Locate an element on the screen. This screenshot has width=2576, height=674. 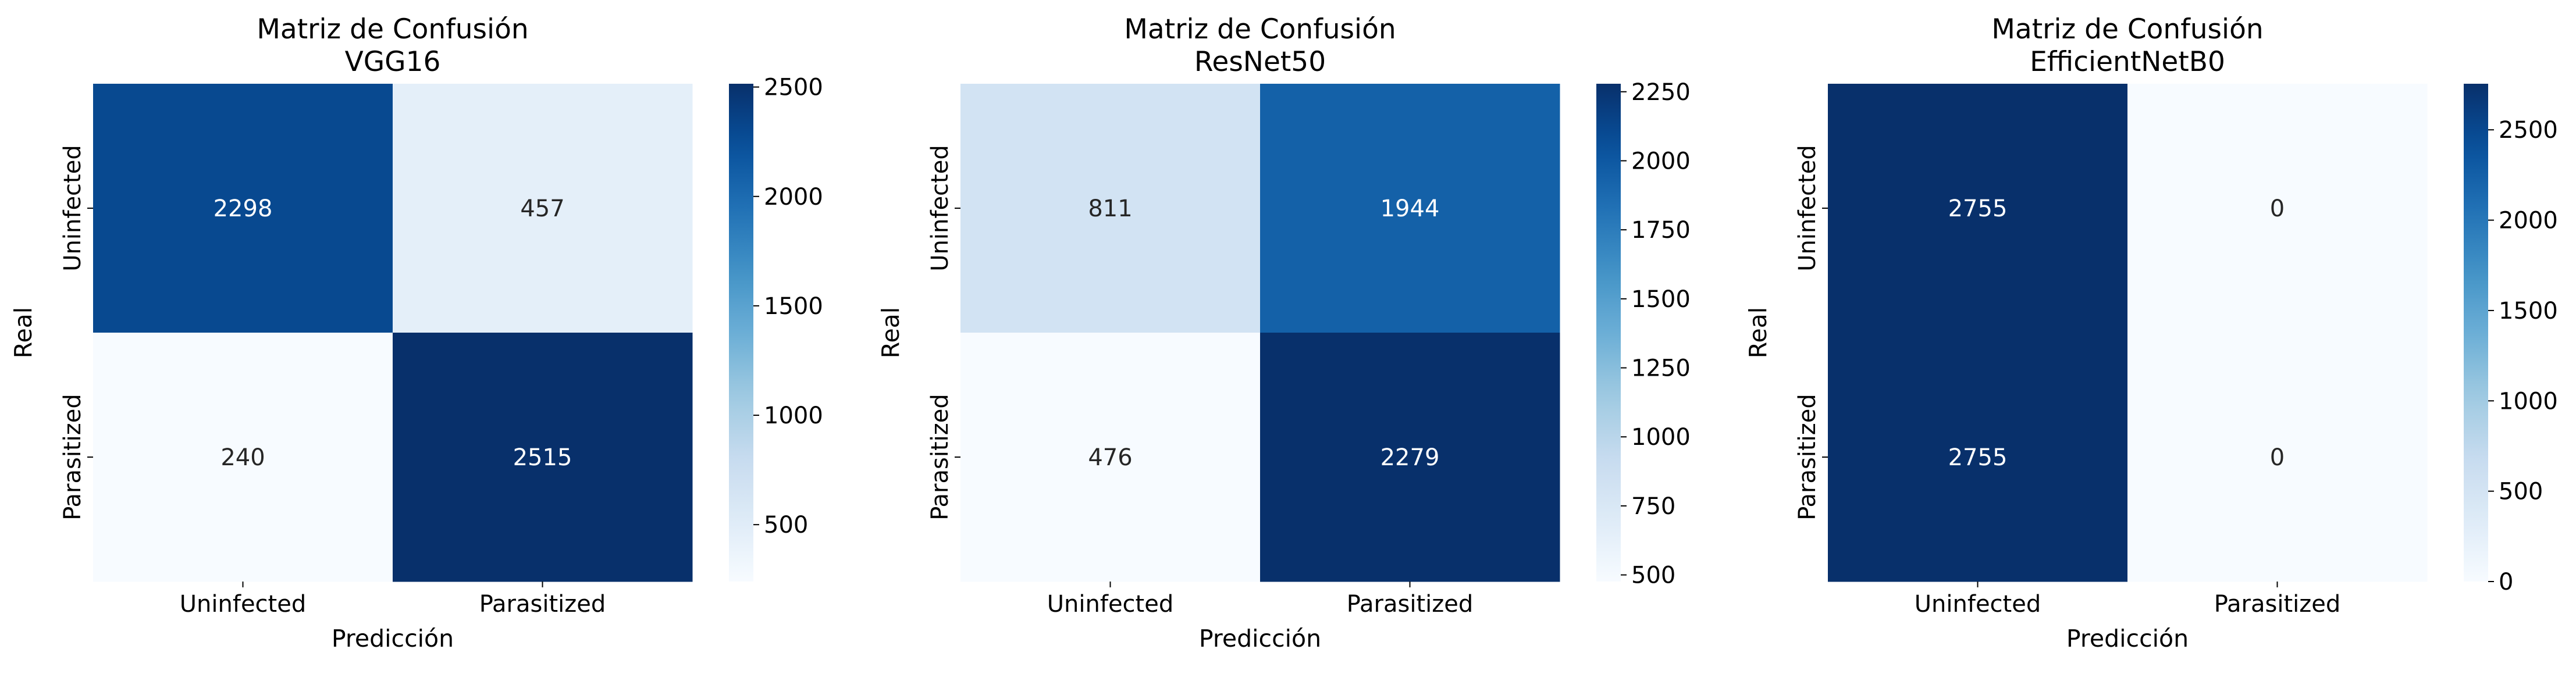
colorbar-tick-label: 2250 is located at coordinates (1661, 93).